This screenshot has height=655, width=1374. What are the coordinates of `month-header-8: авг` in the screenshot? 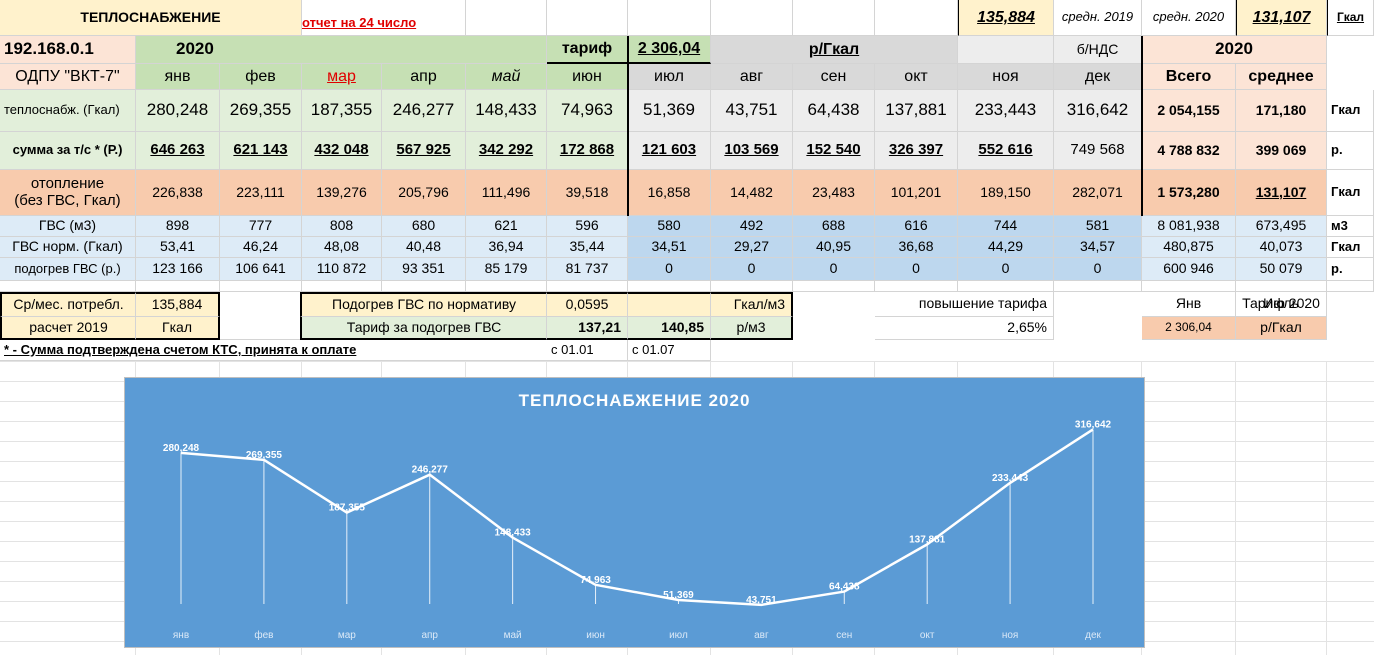 It's located at (752, 77).